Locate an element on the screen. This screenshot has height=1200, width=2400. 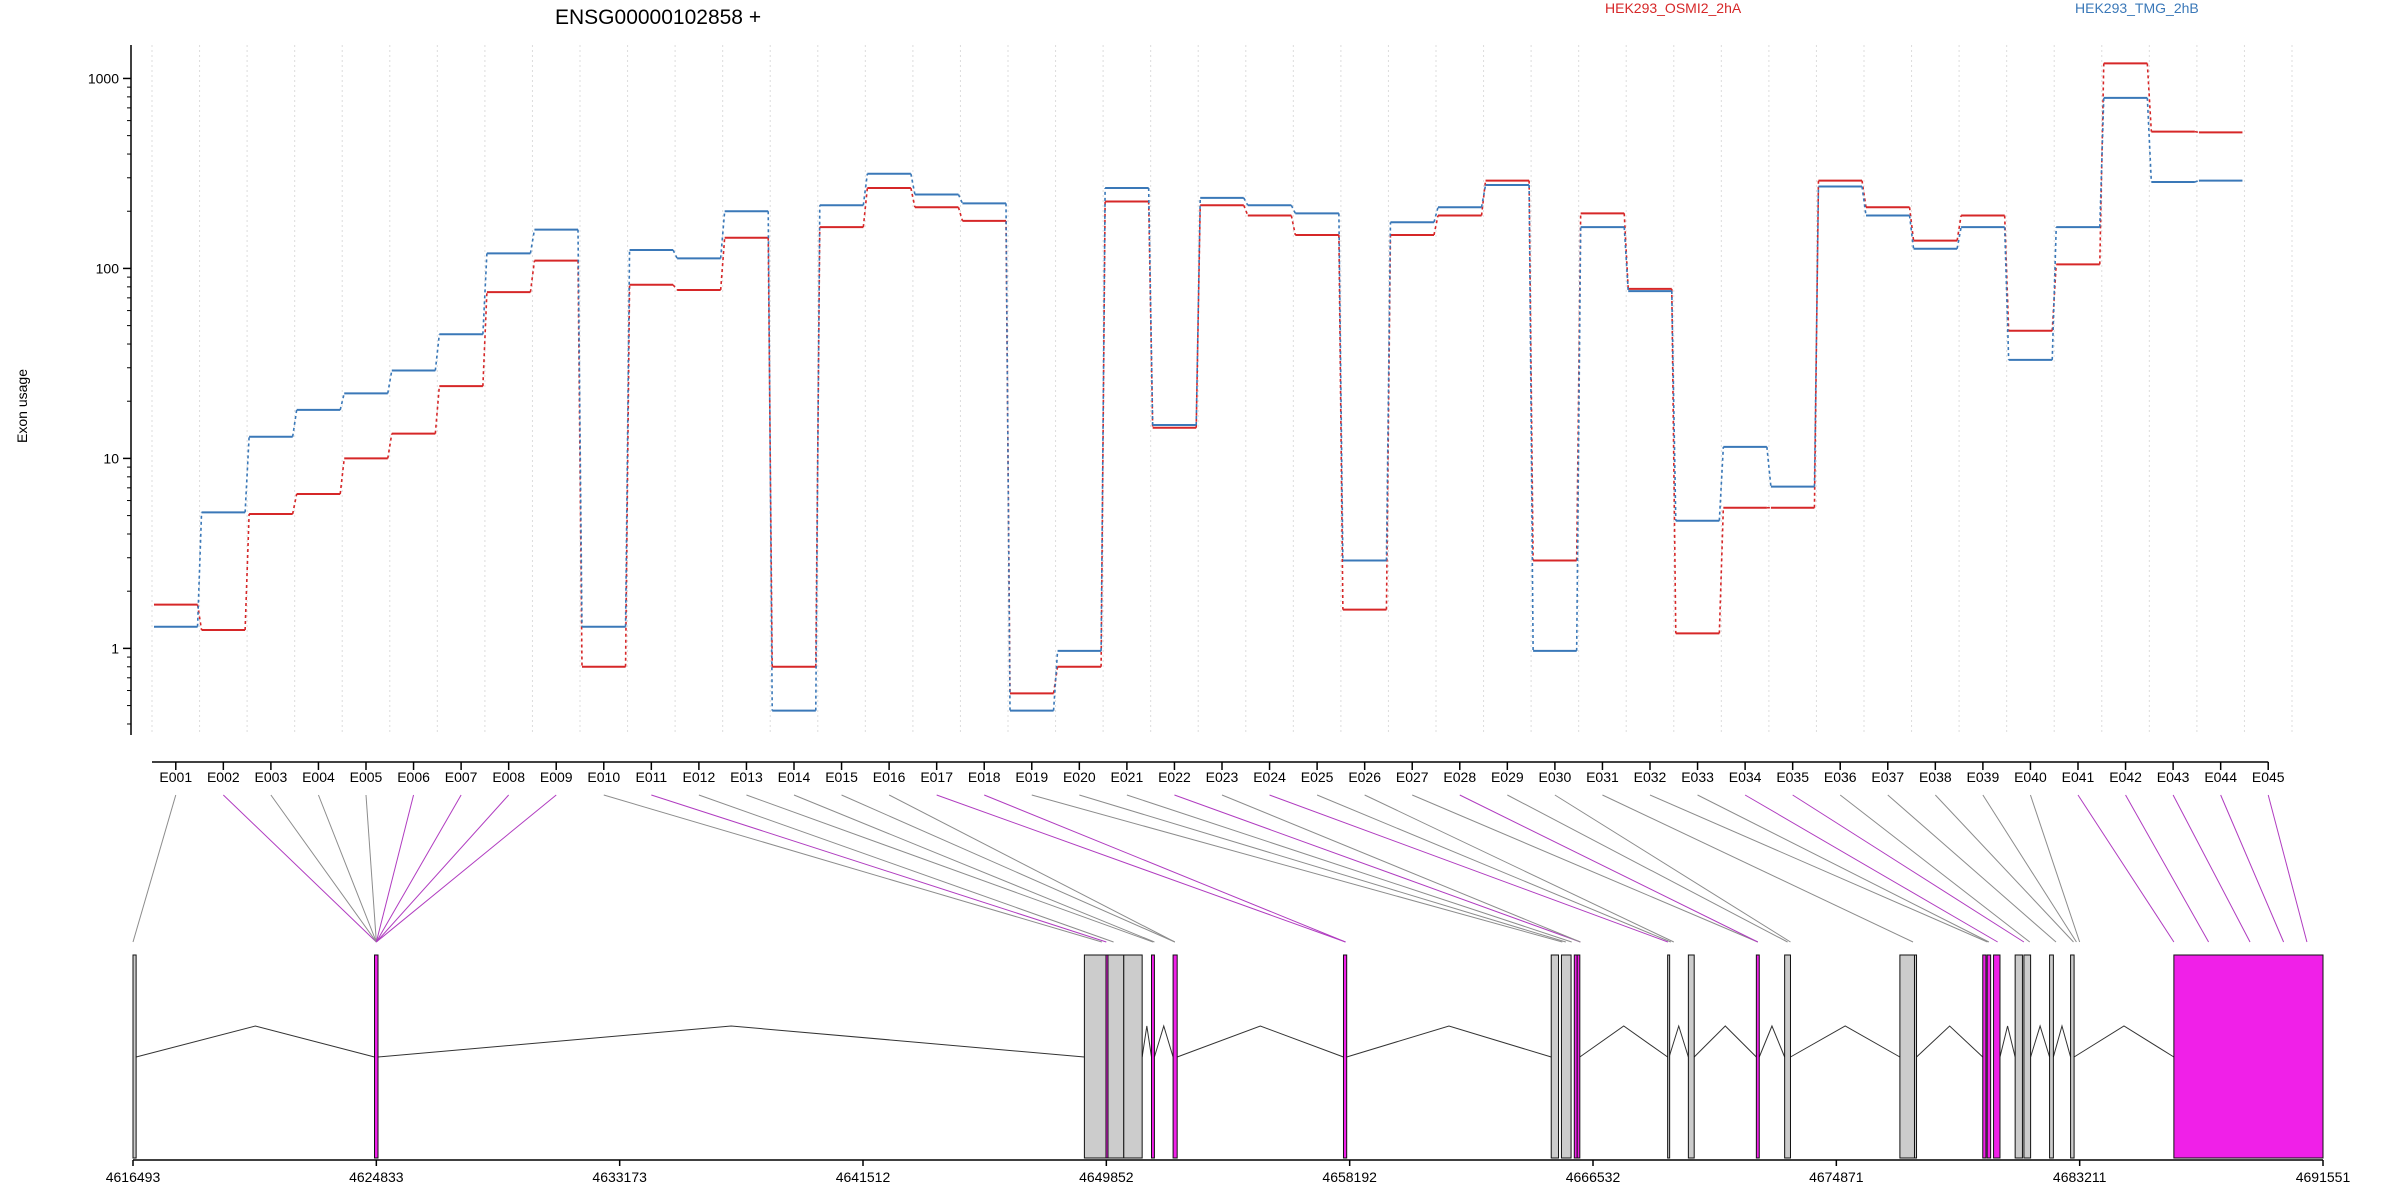
genomic-tick-label: 4616493 is located at coordinates (133, 1177).